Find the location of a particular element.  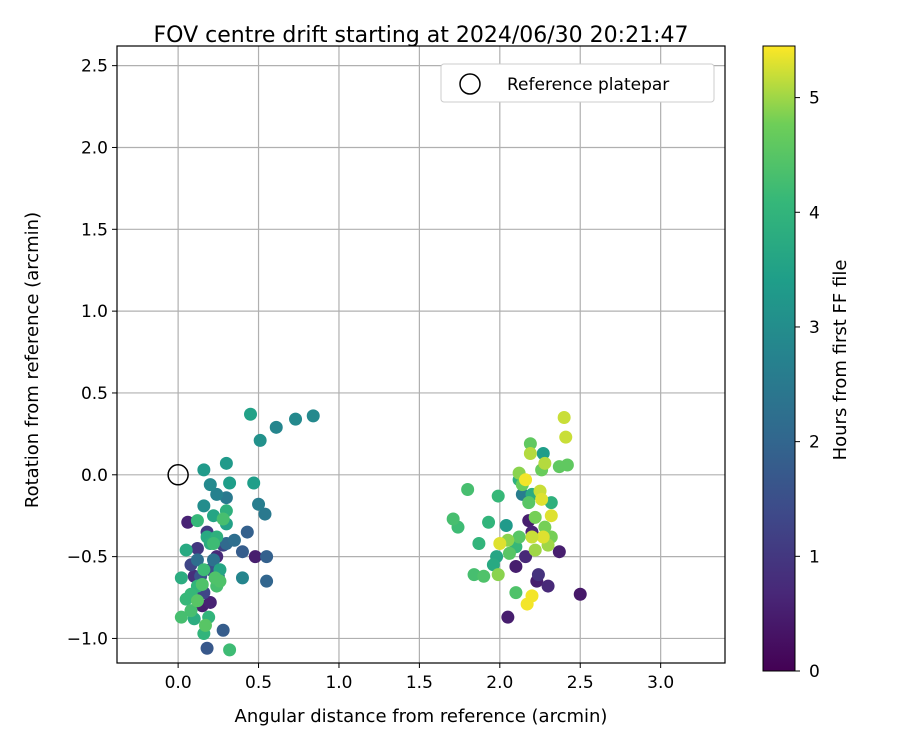

x-tick-label: 0.5 is located at coordinates (258, 683).